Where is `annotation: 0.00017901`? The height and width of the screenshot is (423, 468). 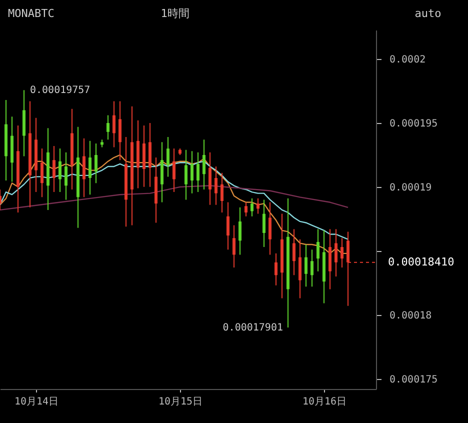 annotation: 0.00017901 is located at coordinates (252, 328).